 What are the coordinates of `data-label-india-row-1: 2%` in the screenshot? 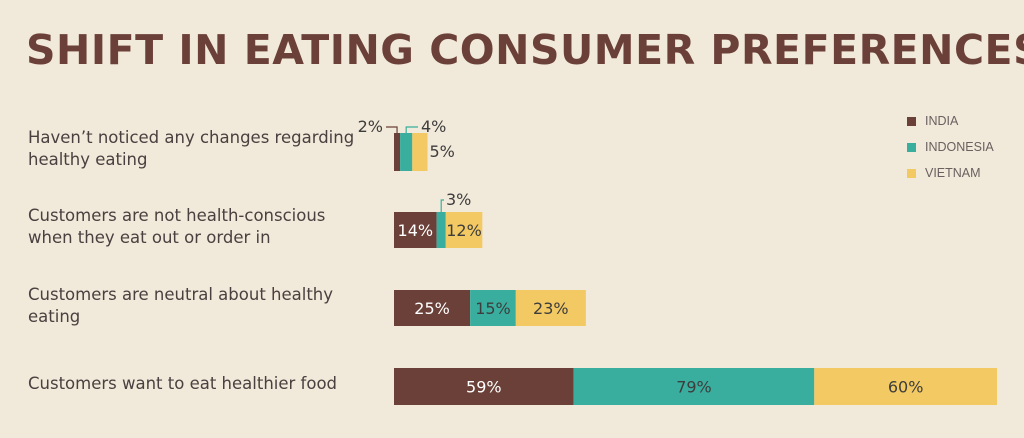 It's located at (370, 126).